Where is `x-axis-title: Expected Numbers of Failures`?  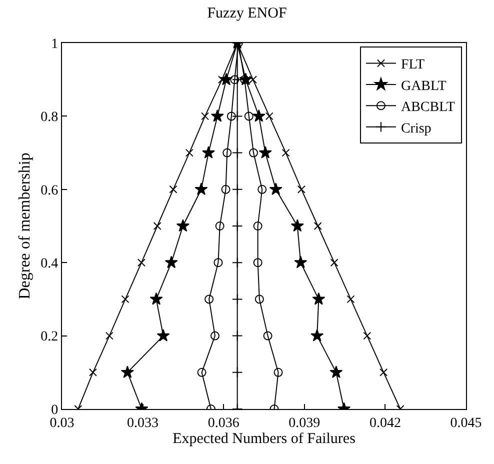 x-axis-title: Expected Numbers of Failures is located at coordinates (264, 438).